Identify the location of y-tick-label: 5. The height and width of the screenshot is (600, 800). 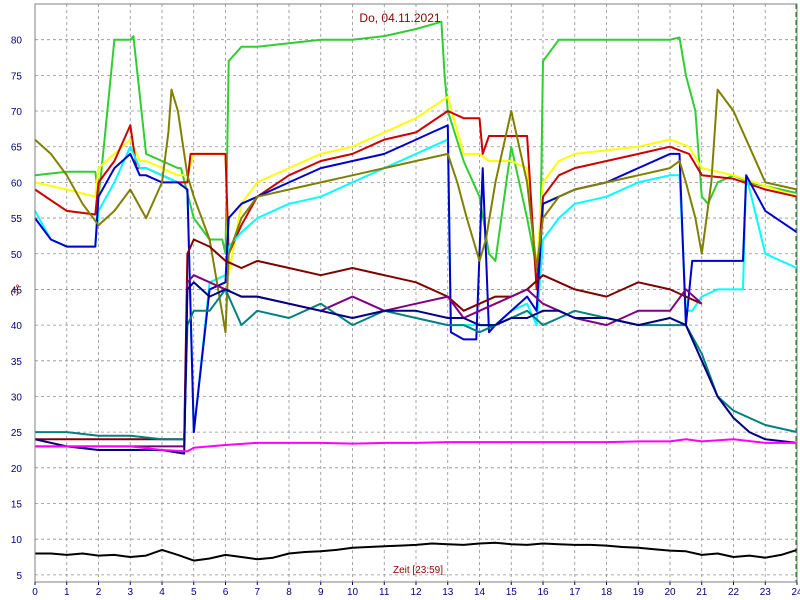
(19, 576).